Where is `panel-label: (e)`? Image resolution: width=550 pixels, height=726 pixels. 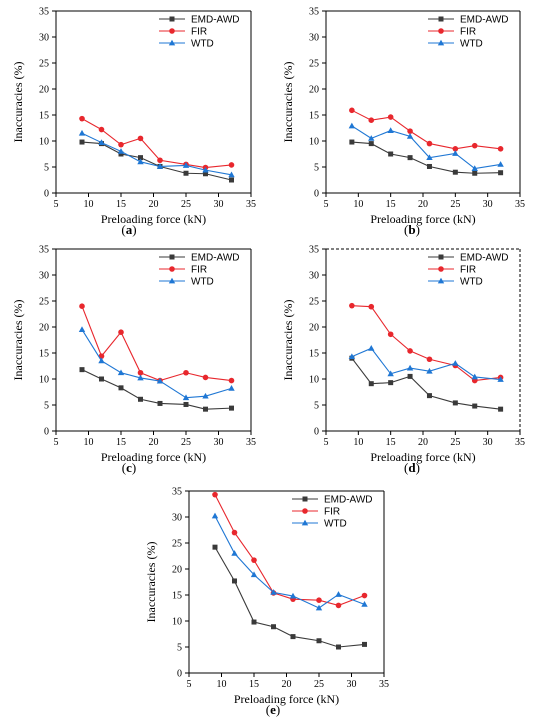 panel-label: (e) is located at coordinates (273, 709).